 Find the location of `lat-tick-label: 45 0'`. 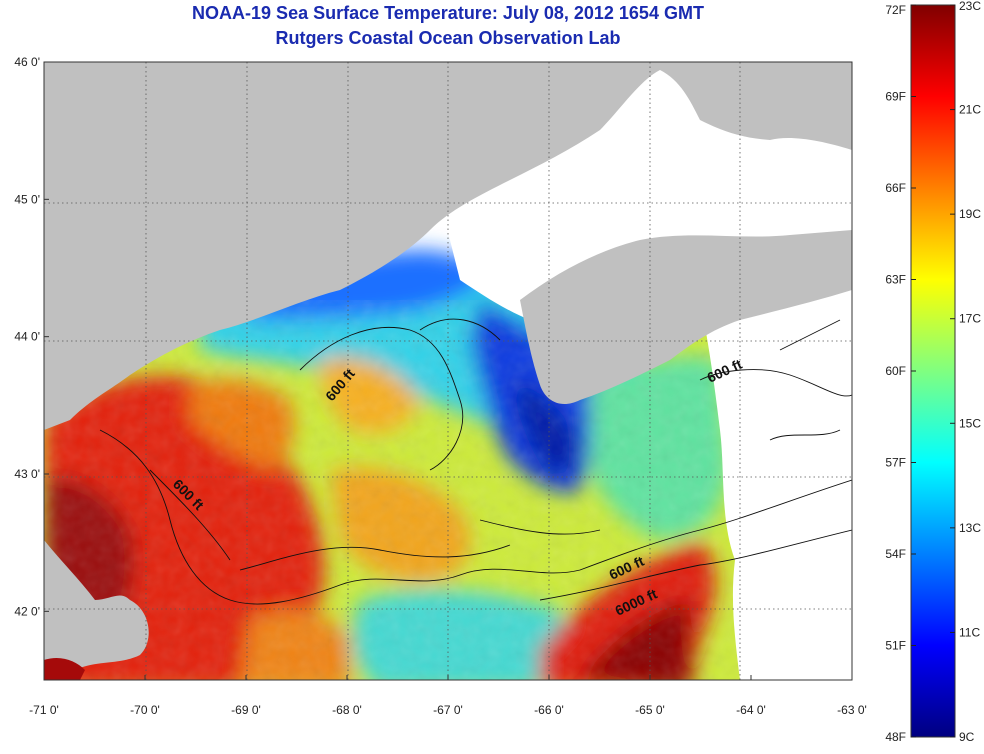

lat-tick-label: 45 0' is located at coordinates (27, 199).